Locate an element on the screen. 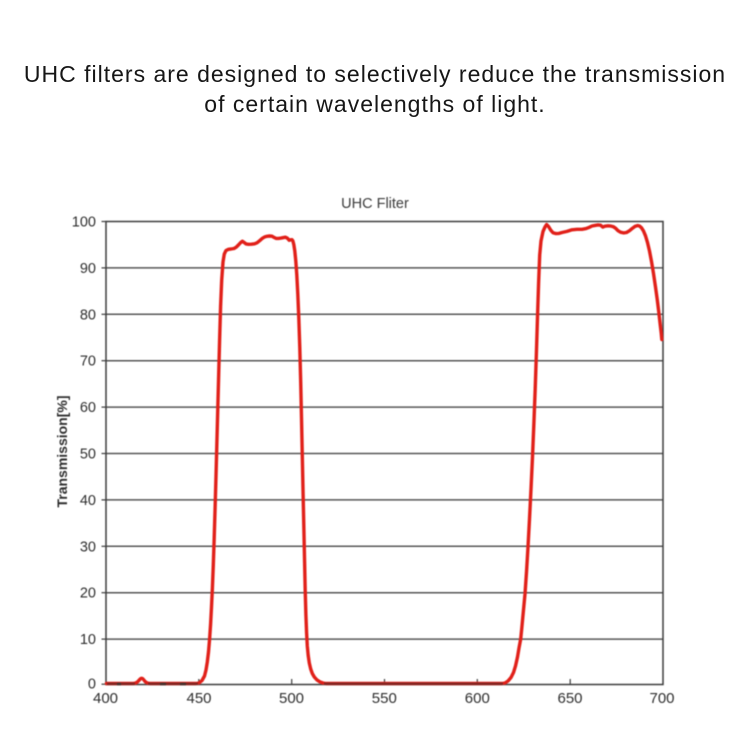 The width and height of the screenshot is (750, 750). svg-text: 500 is located at coordinates (291, 698).